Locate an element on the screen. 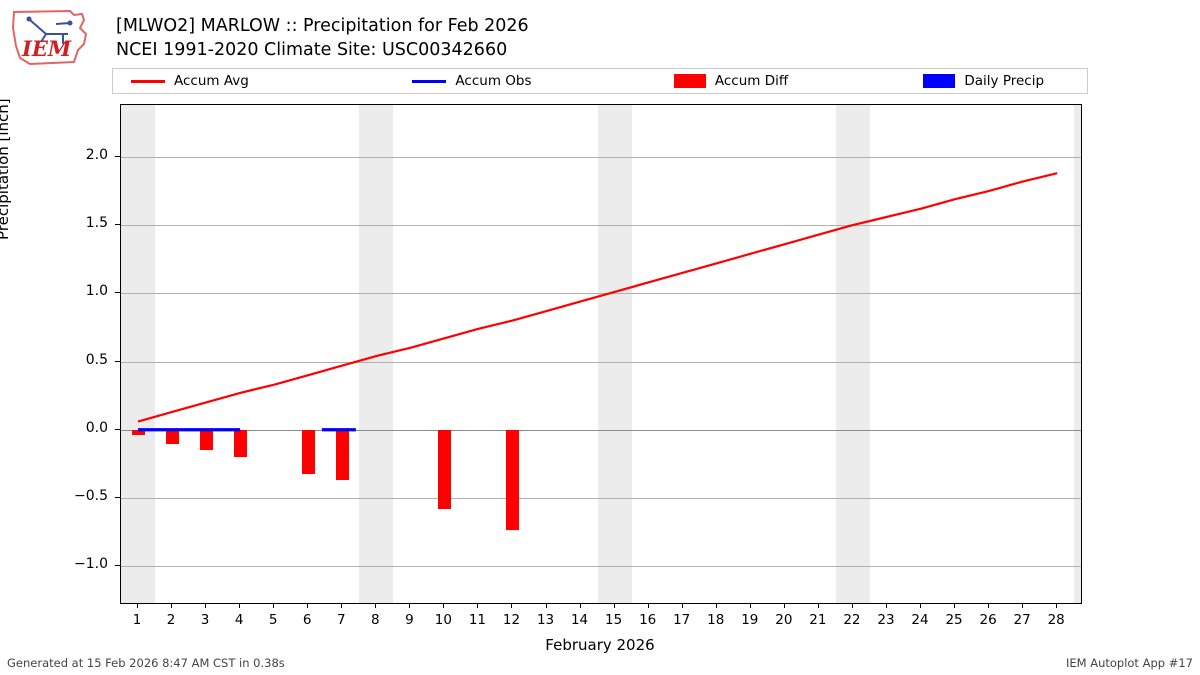 The width and height of the screenshot is (1200, 675). x-tick-label: 27 is located at coordinates (1022, 620).